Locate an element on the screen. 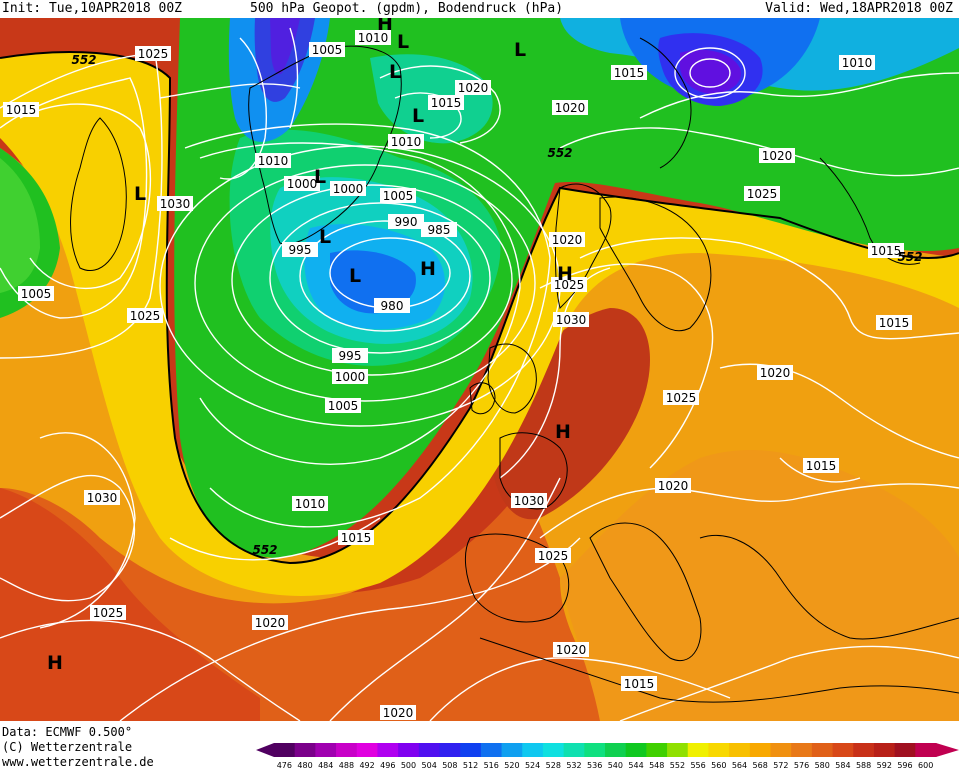 Image resolution: width=959 pixels, height=770 pixels. colorbar-tick-label: 540 is located at coordinates (615, 765).